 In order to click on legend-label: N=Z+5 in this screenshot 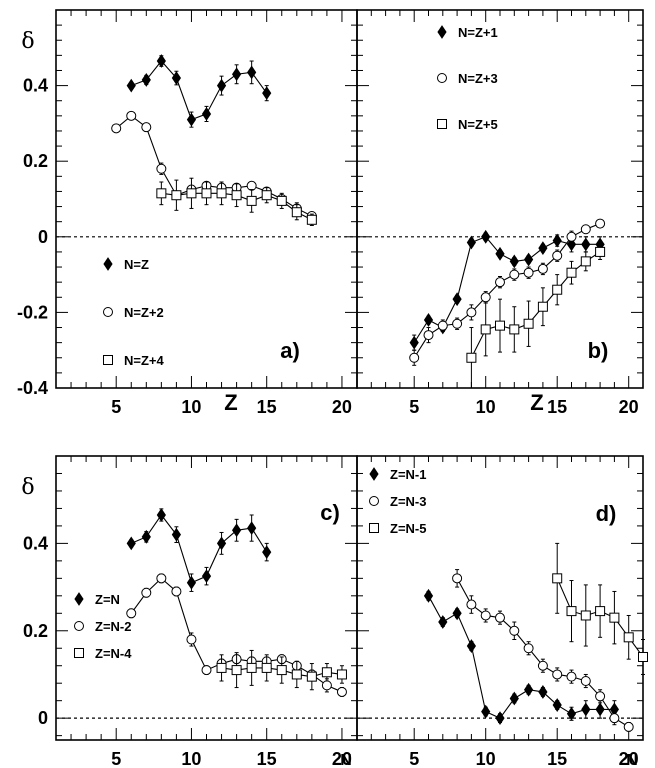, I will do `click(478, 124)`.